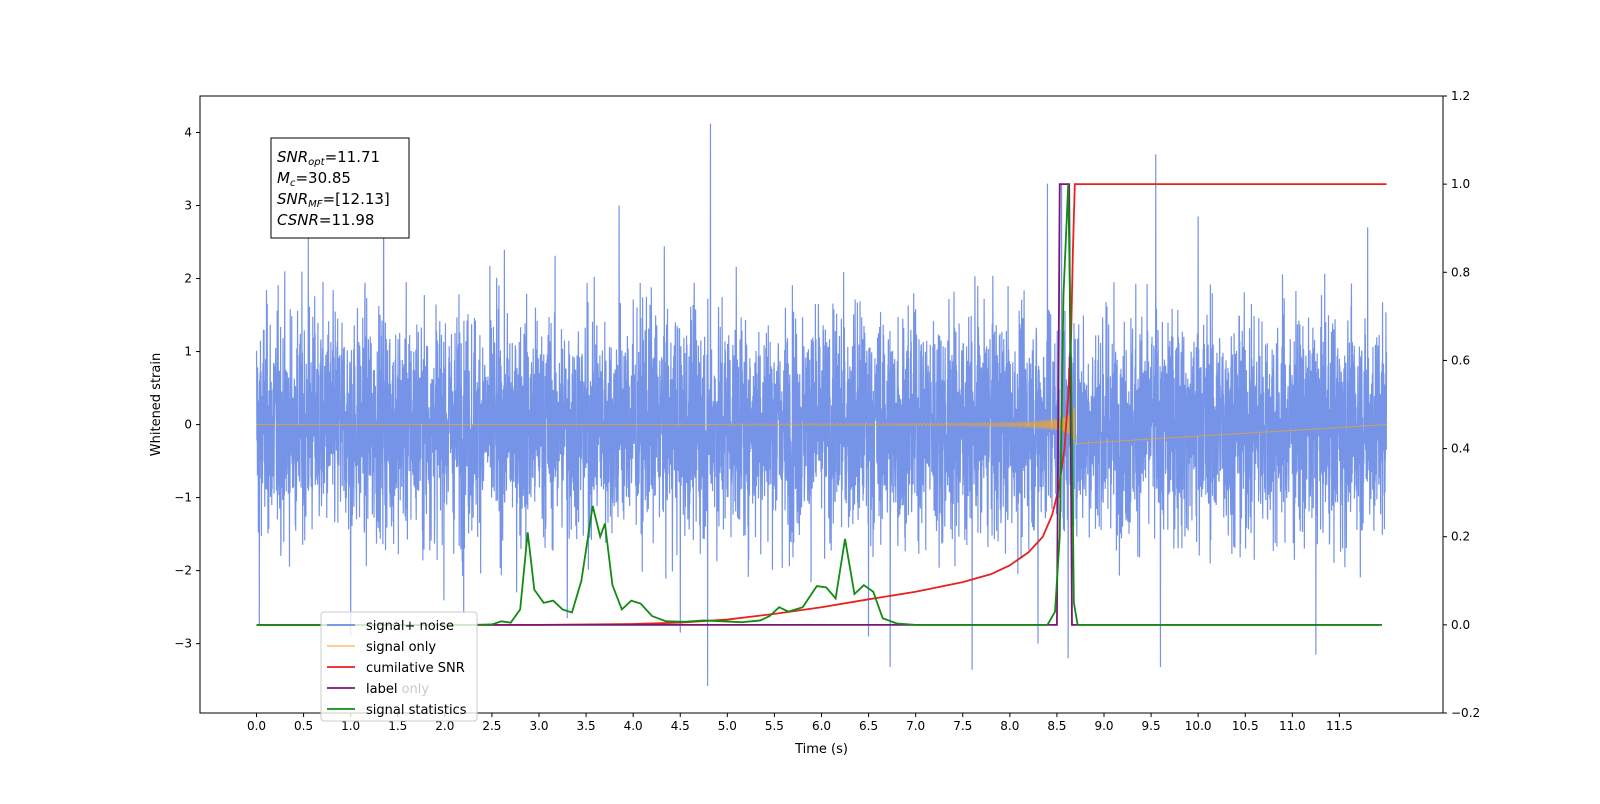 The height and width of the screenshot is (804, 1600). Describe the element at coordinates (491, 726) in the screenshot. I see `x-tick-label: 2.5` at that location.